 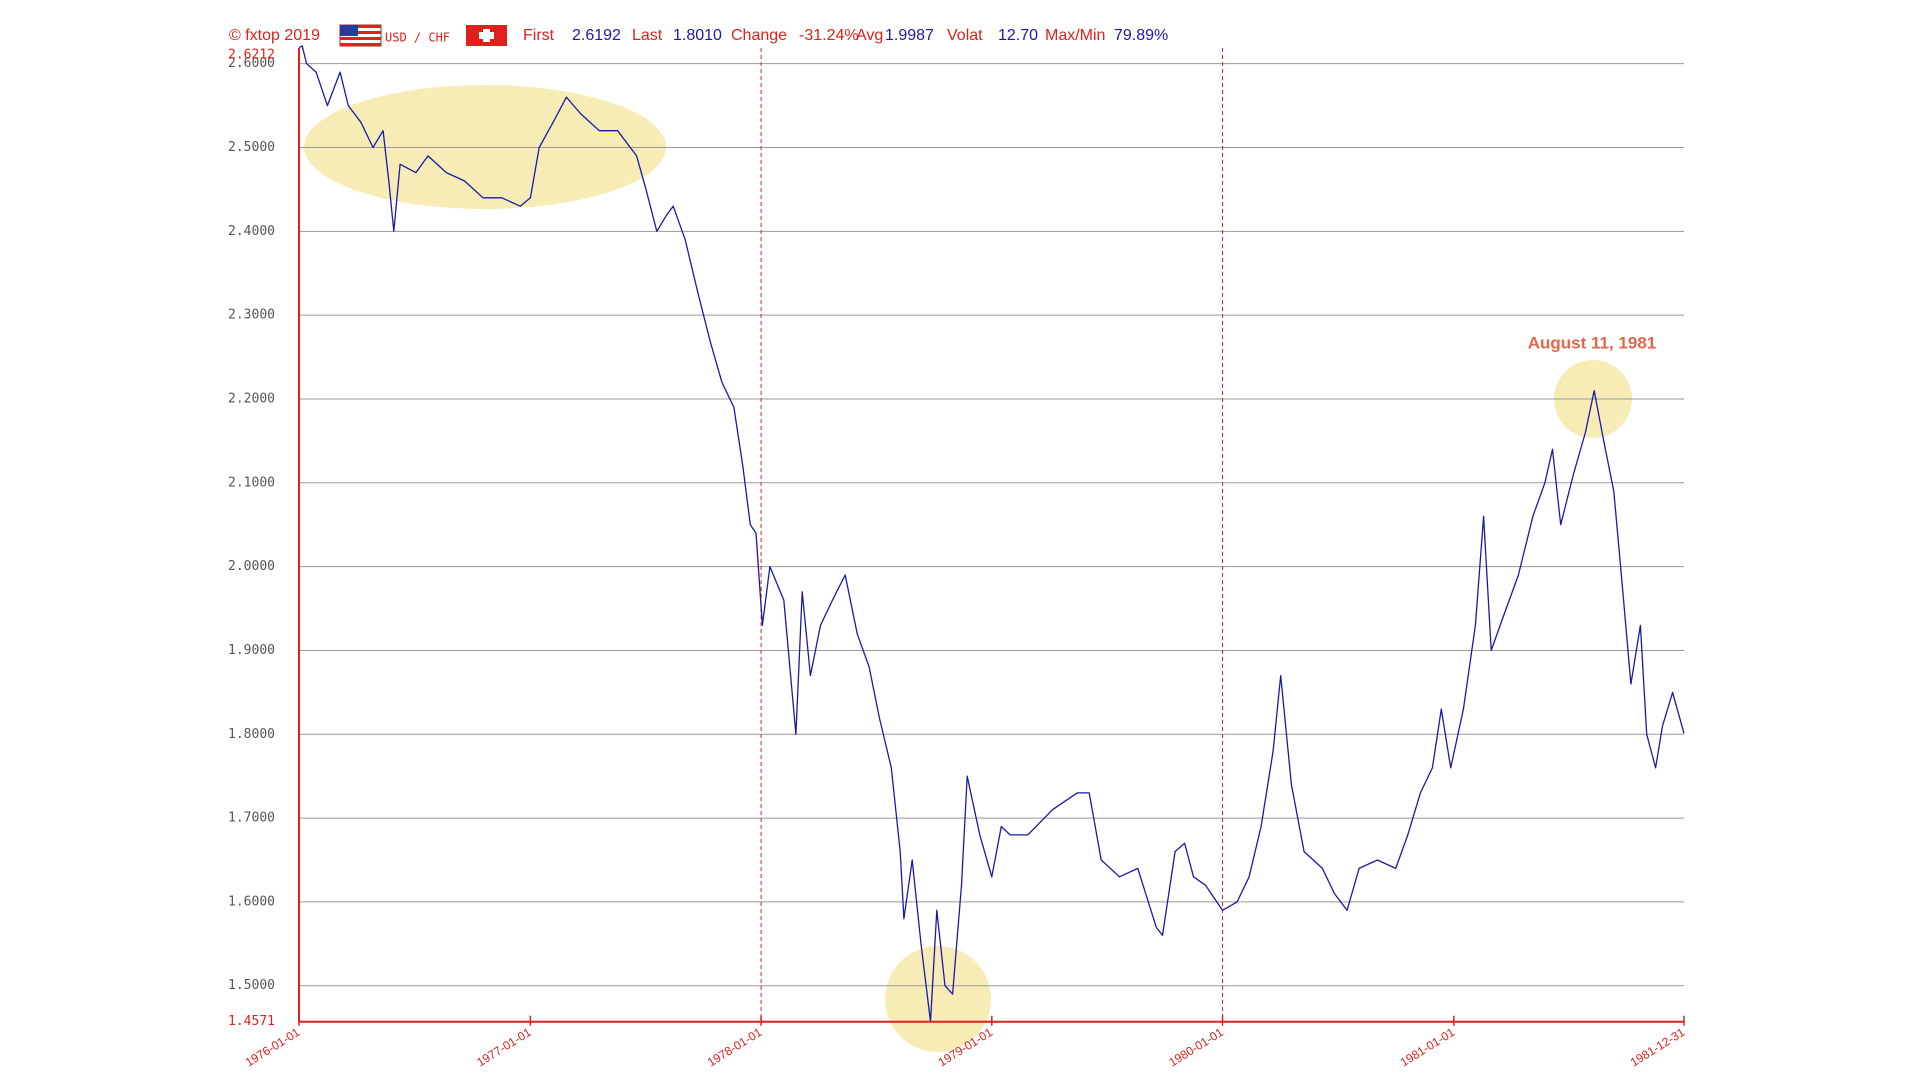 I want to click on stat-label: Volat, so click(x=965, y=35).